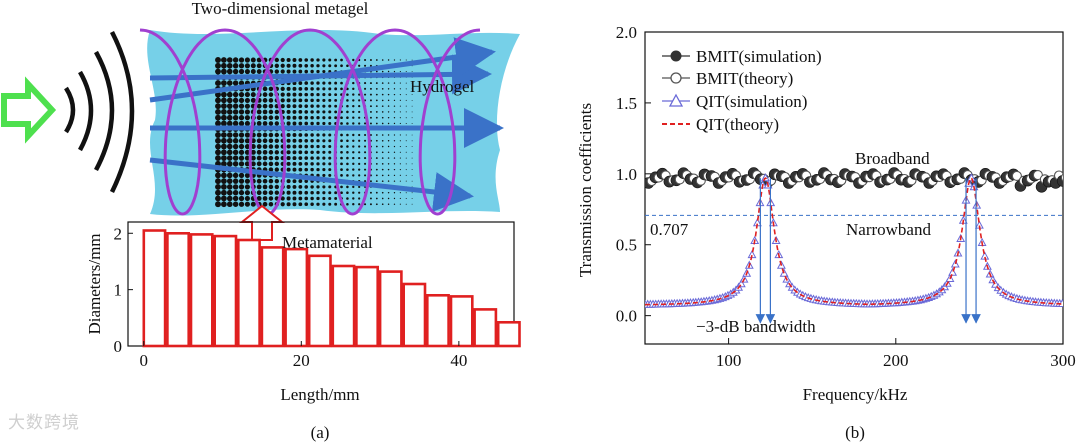 This screenshot has height=447, width=1080. I want to click on diameter-ticks: 0 20 40 0 1 2, so click(291, 297).